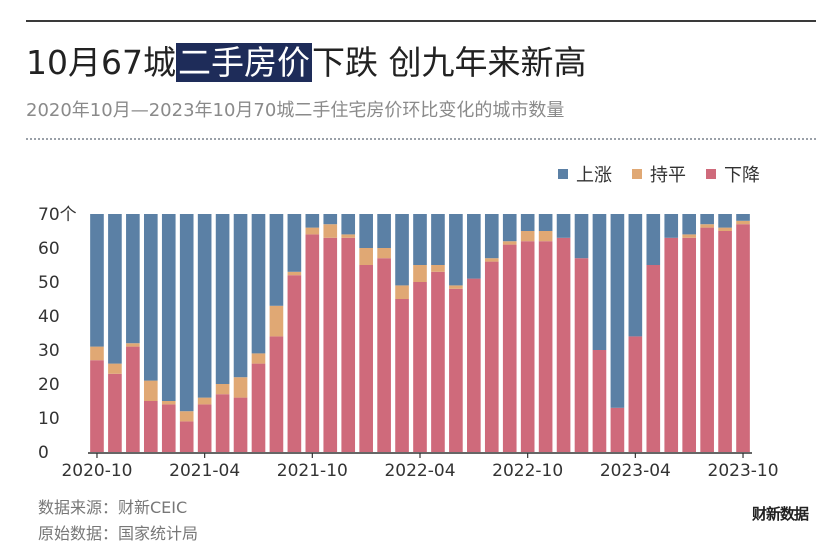  Describe the element at coordinates (295, 110) in the screenshot. I see `chart-subtitle: 2020年10月—2023年10月70城二手住宅房价环比变化的城市数量` at that location.